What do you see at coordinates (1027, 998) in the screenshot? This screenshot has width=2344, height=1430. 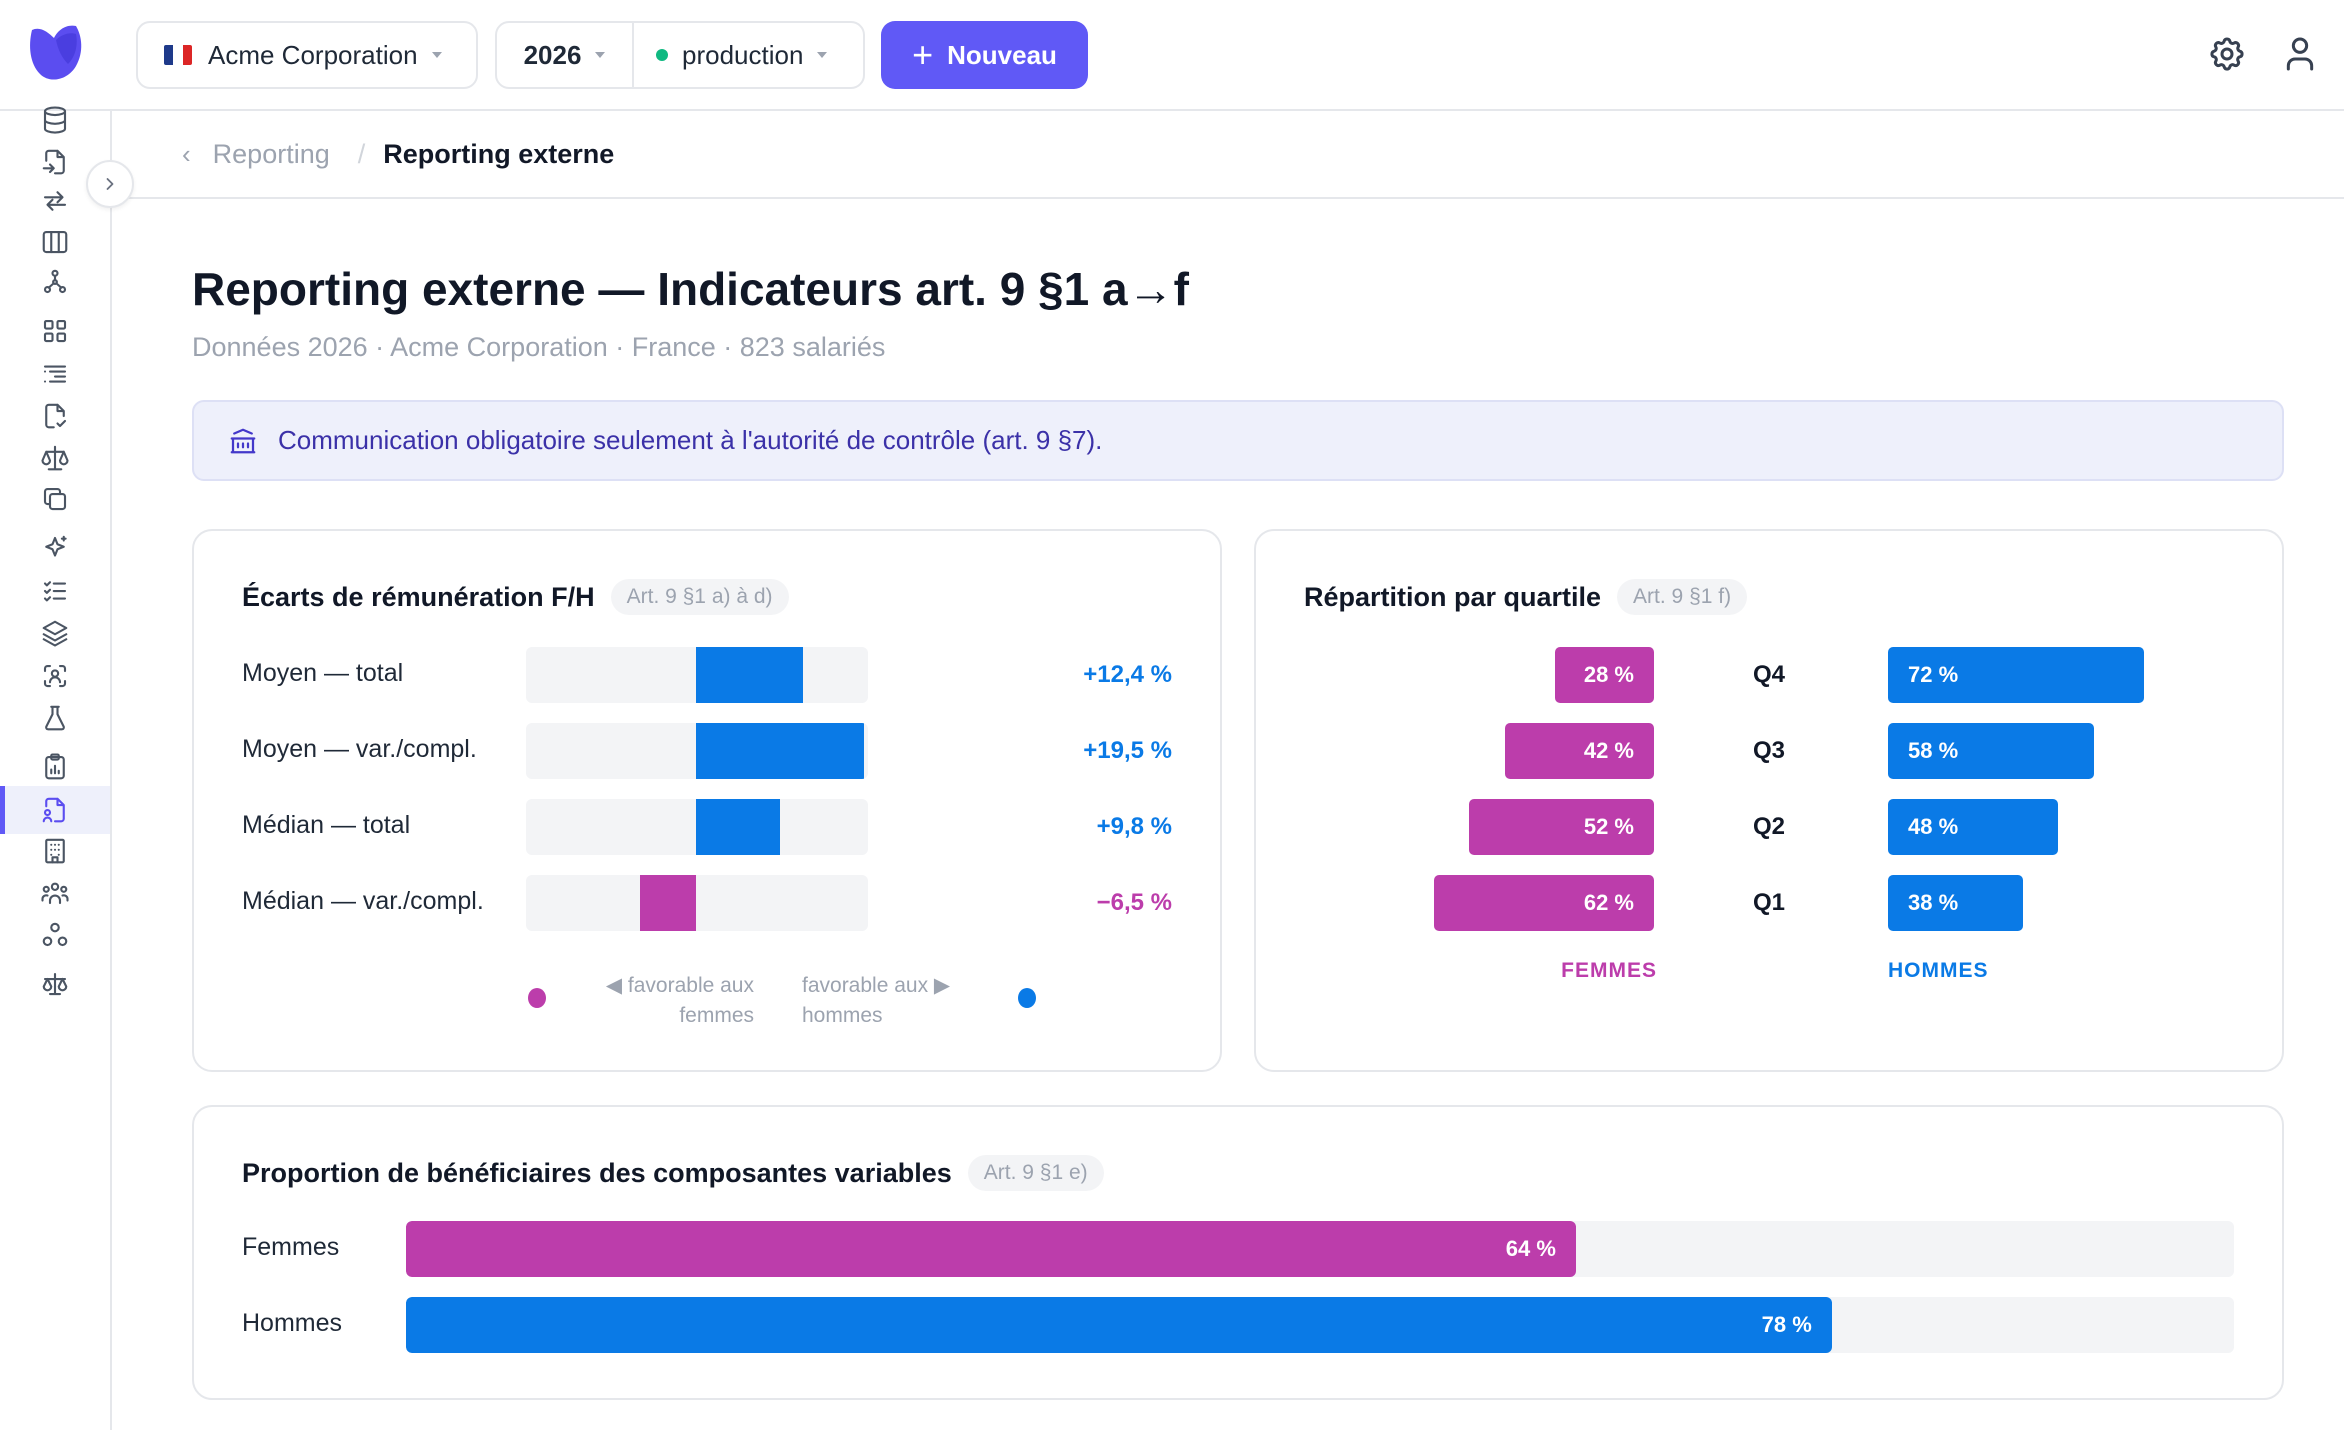 I see `male-legend-dot` at bounding box center [1027, 998].